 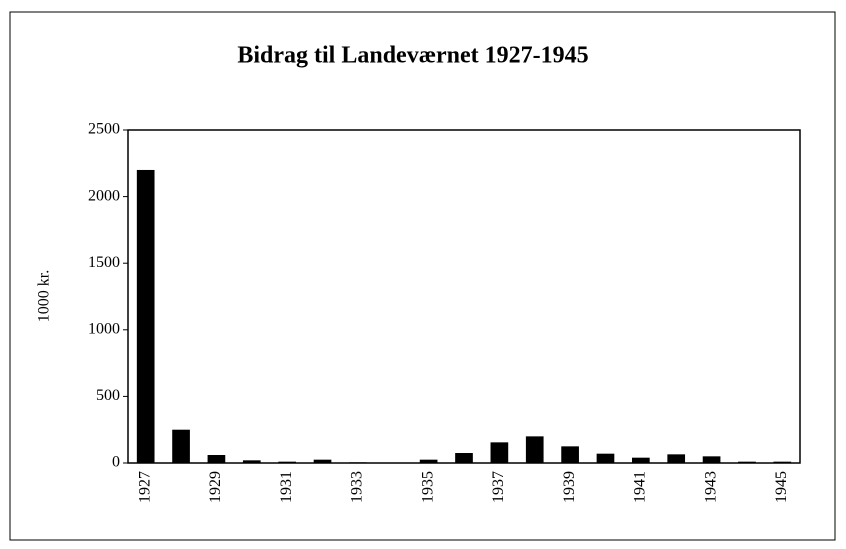 I want to click on x-tick-label: 1933, so click(x=357, y=487).